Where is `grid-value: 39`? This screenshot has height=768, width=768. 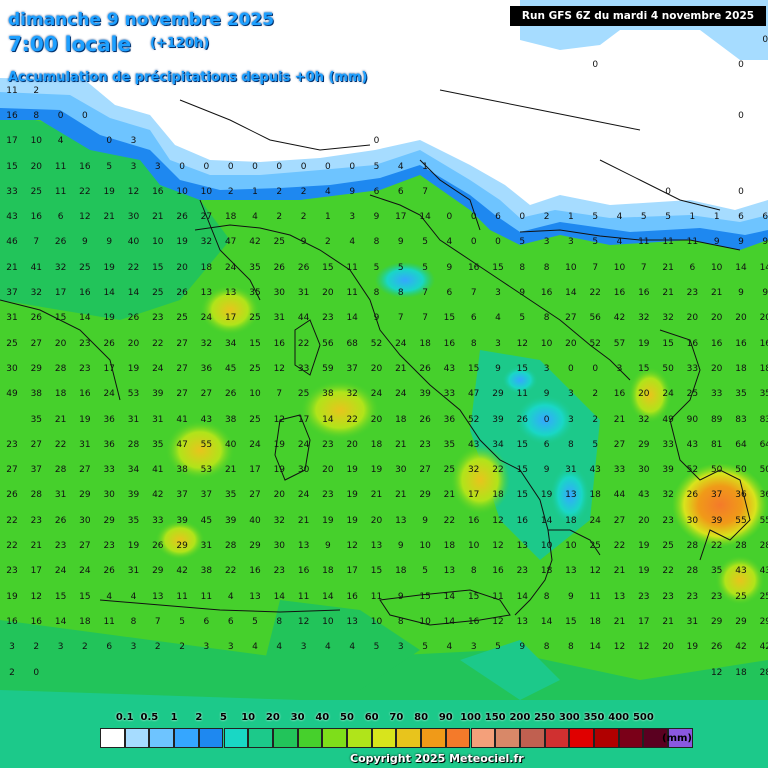
grid-value: 39 is located at coordinates (133, 495).